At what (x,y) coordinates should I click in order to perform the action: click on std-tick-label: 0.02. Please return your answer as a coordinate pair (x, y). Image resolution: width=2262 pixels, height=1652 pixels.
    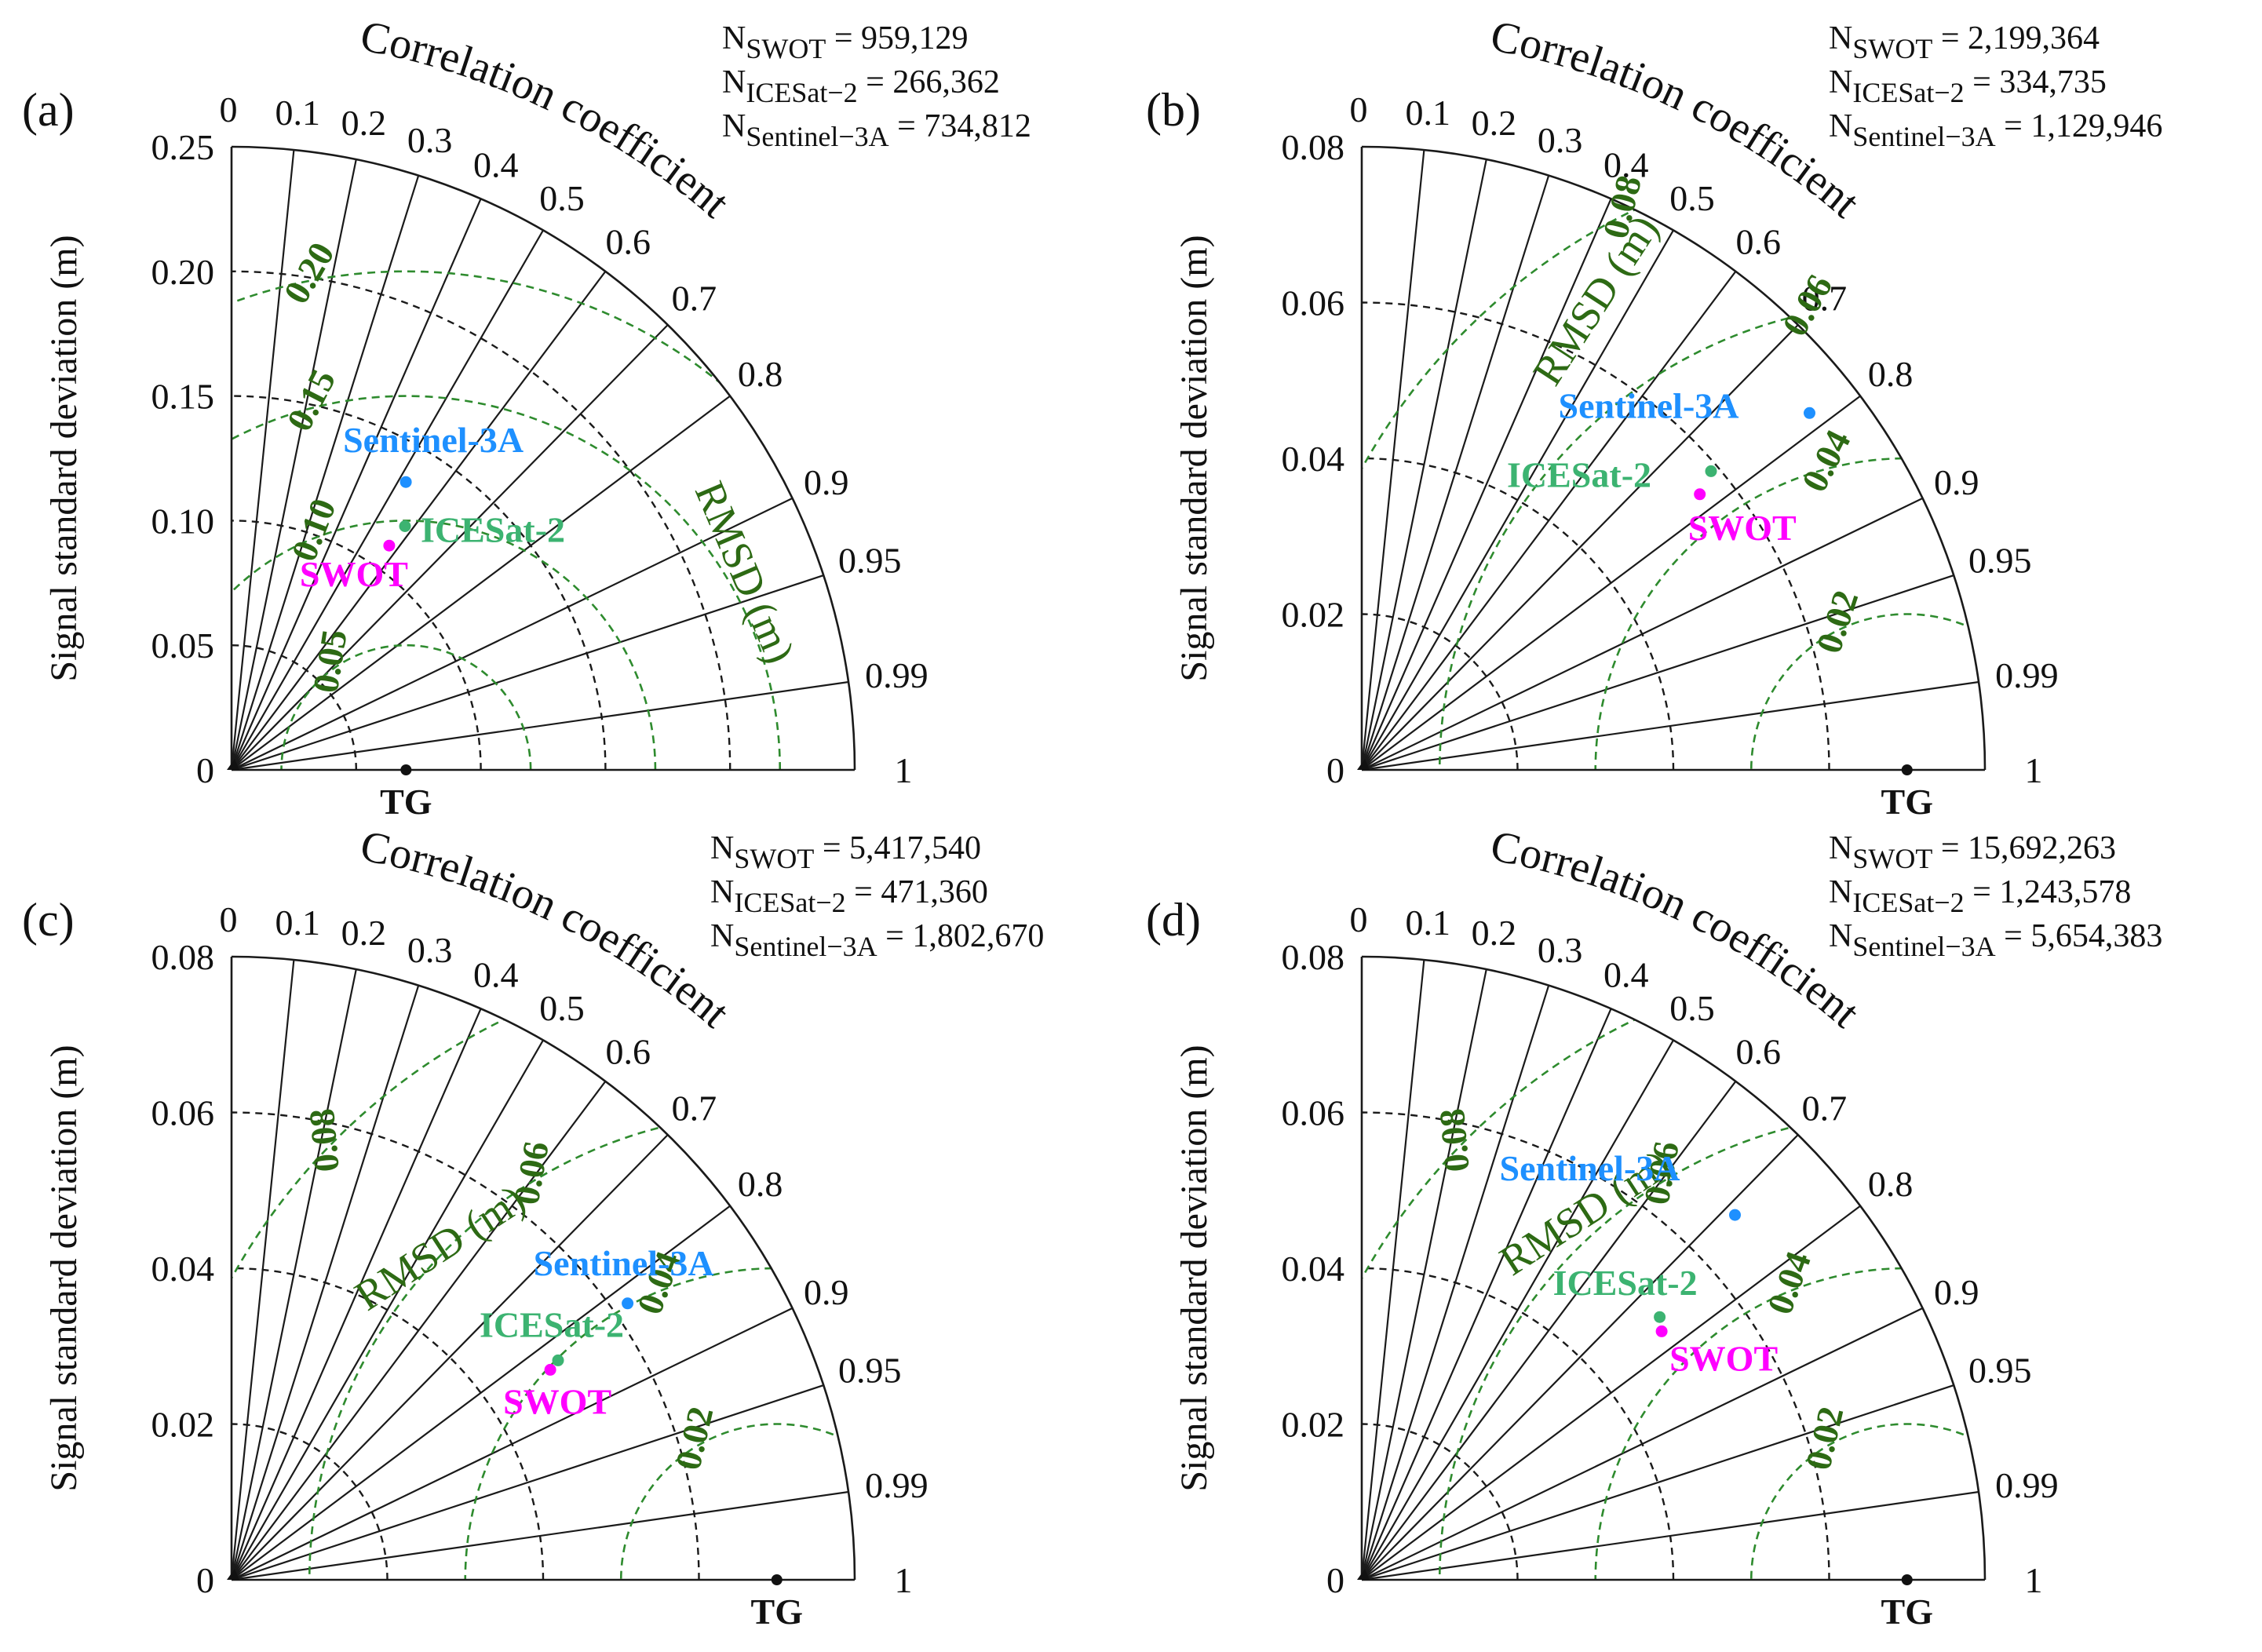
    Looking at the image, I should click on (1313, 1425).